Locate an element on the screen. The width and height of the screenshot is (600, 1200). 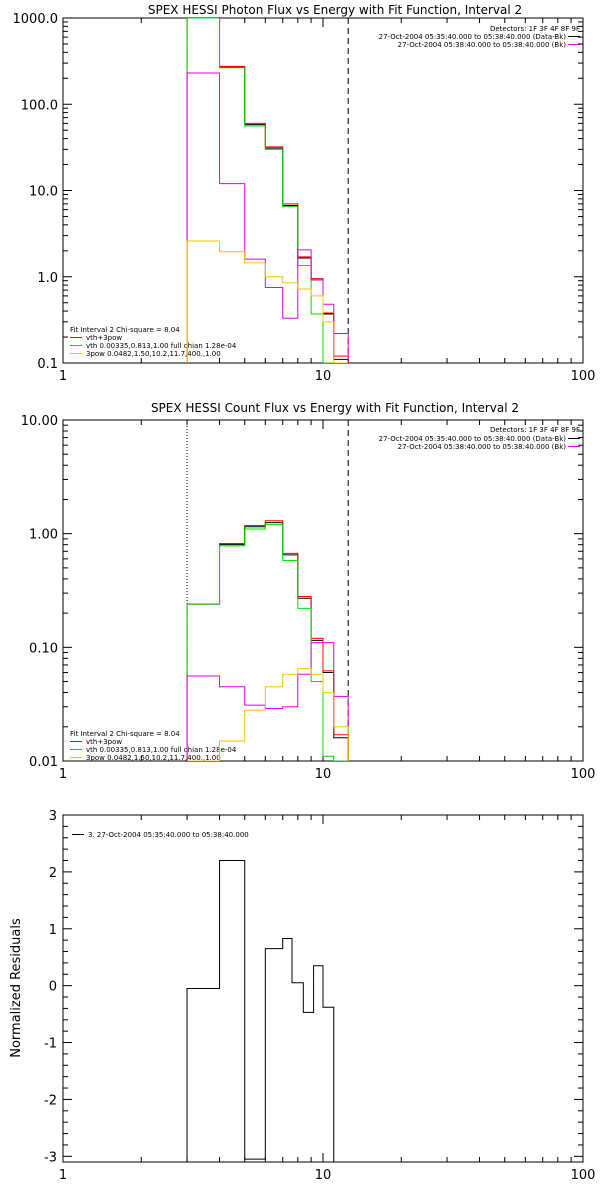
y-tick-label: 100.0 is located at coordinates (39, 105).